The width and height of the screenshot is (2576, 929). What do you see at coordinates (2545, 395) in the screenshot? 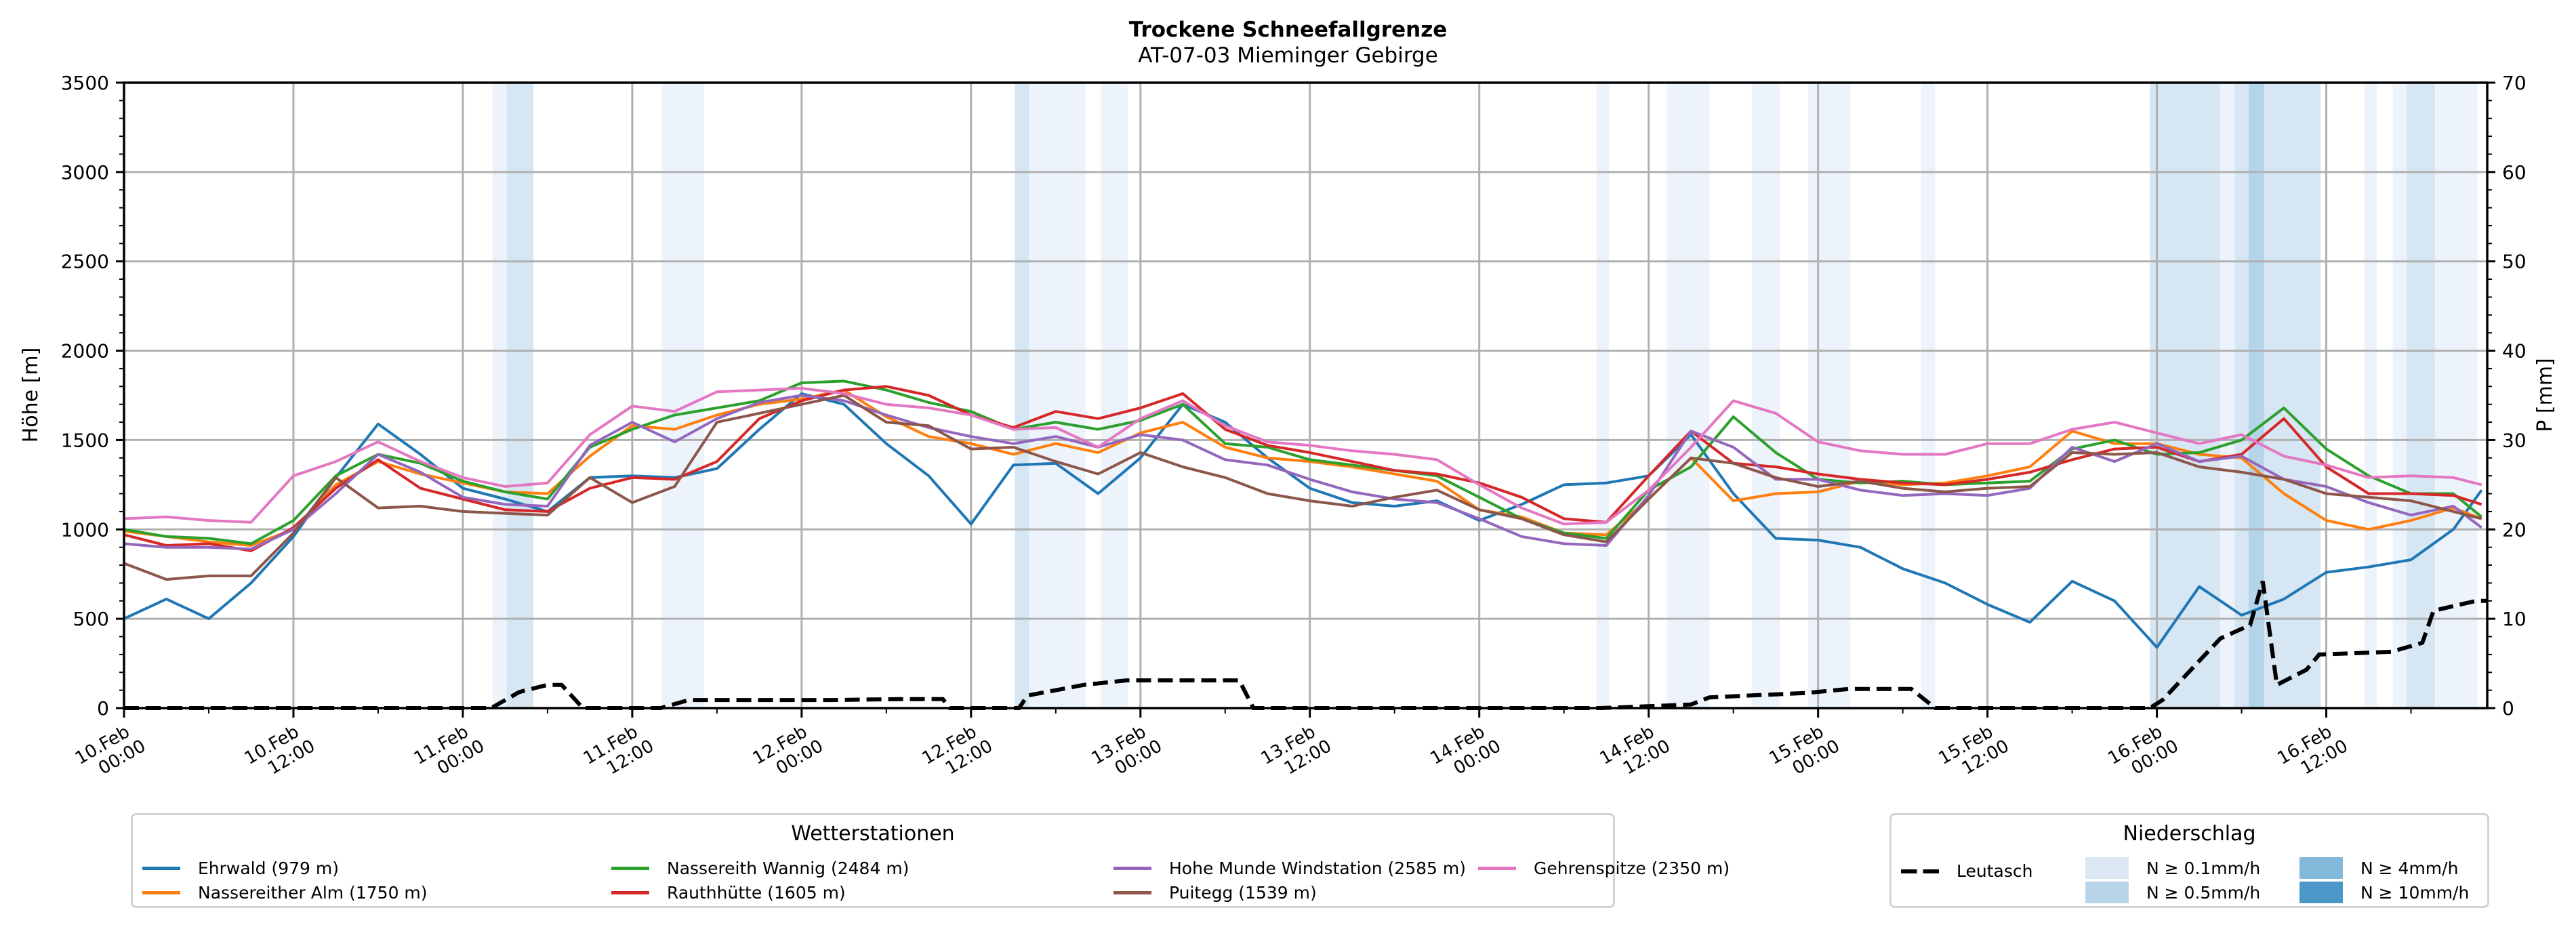
I see `y2-axis-label: P [mm]` at bounding box center [2545, 395].